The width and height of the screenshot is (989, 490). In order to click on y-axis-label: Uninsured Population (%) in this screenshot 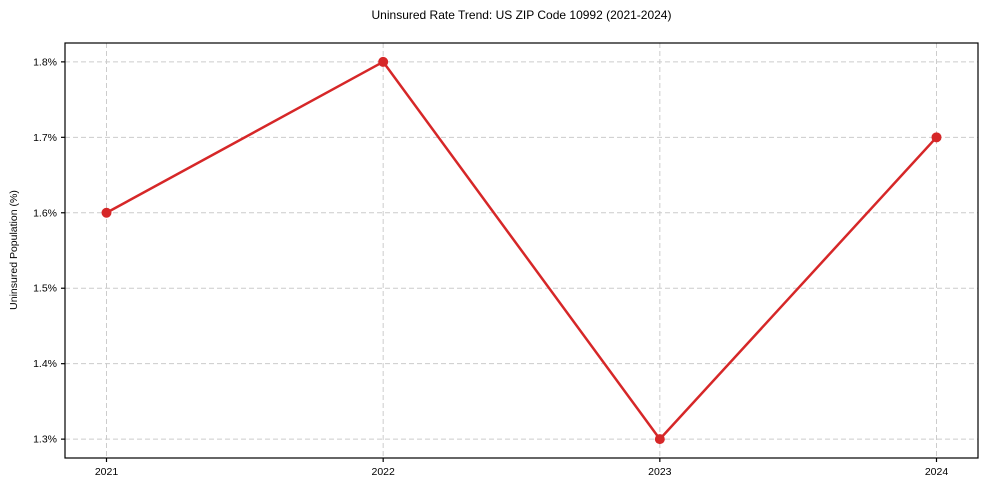, I will do `click(14, 250)`.